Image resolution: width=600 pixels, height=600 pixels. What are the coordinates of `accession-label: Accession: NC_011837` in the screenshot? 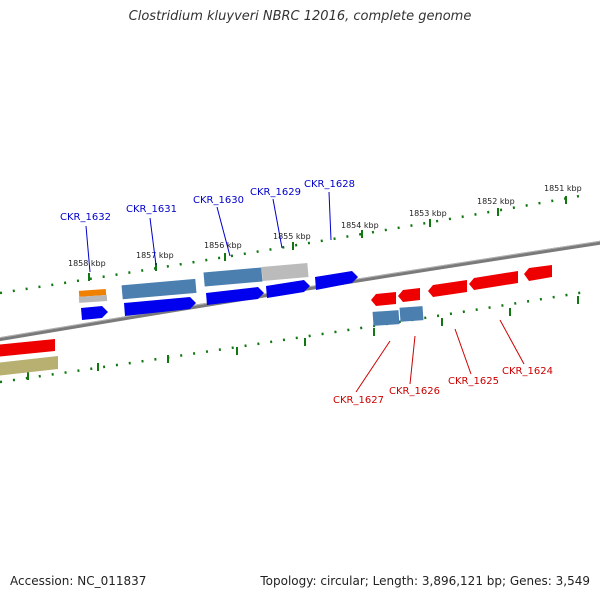 It's located at (78, 581).